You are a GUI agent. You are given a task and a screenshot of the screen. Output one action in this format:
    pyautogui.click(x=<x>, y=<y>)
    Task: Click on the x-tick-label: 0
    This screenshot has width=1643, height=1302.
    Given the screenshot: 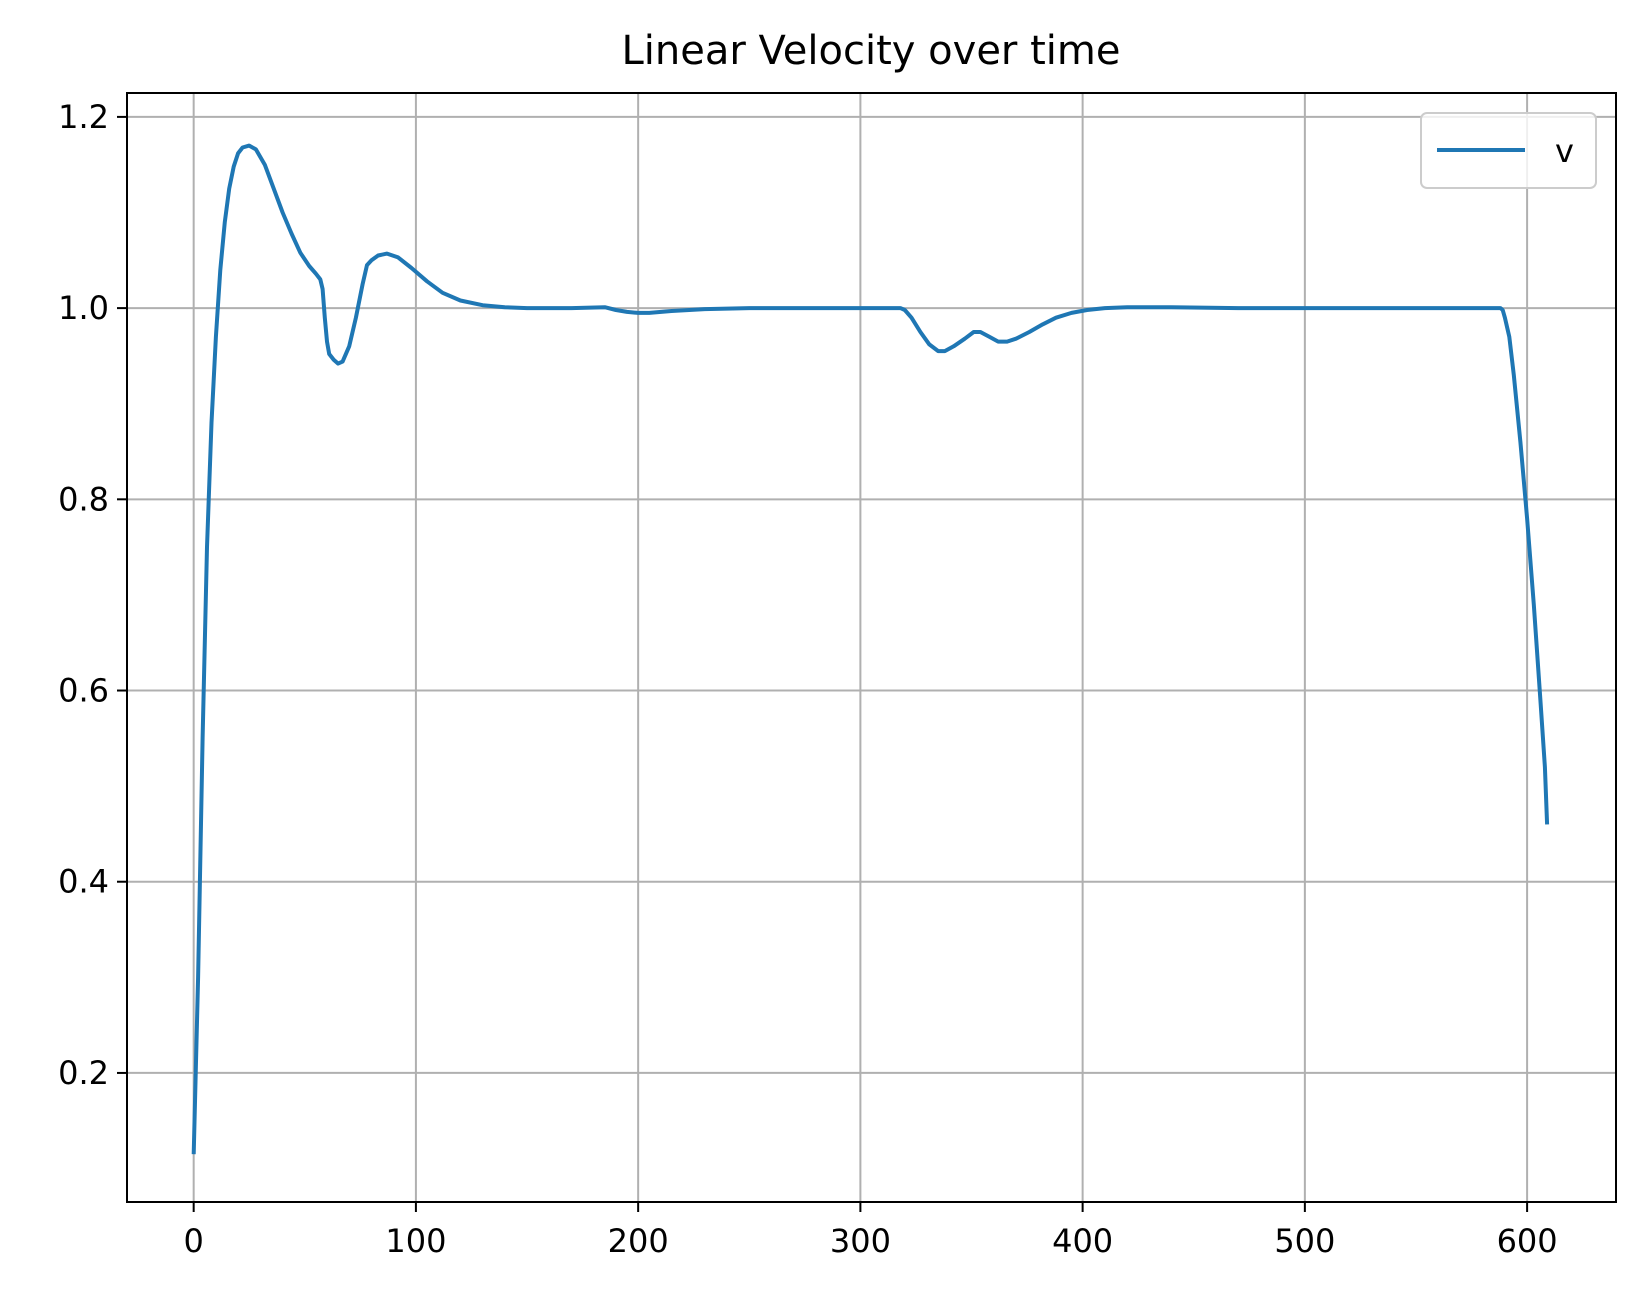 What is the action you would take?
    pyautogui.click(x=193, y=1241)
    